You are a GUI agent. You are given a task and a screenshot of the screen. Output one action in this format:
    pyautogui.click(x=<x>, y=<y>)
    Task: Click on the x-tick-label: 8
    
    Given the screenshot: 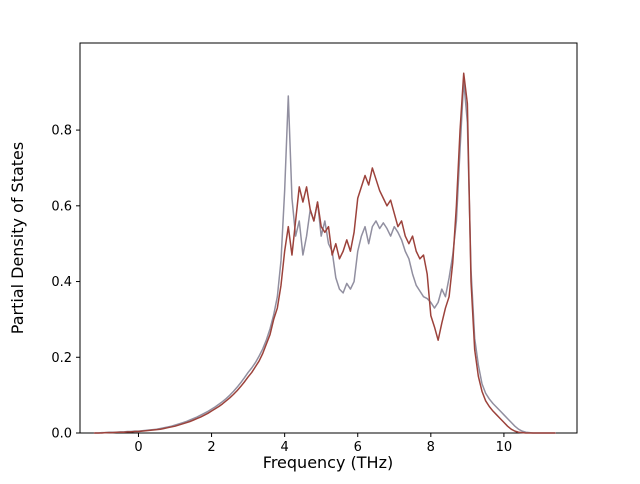 What is the action you would take?
    pyautogui.click(x=431, y=447)
    